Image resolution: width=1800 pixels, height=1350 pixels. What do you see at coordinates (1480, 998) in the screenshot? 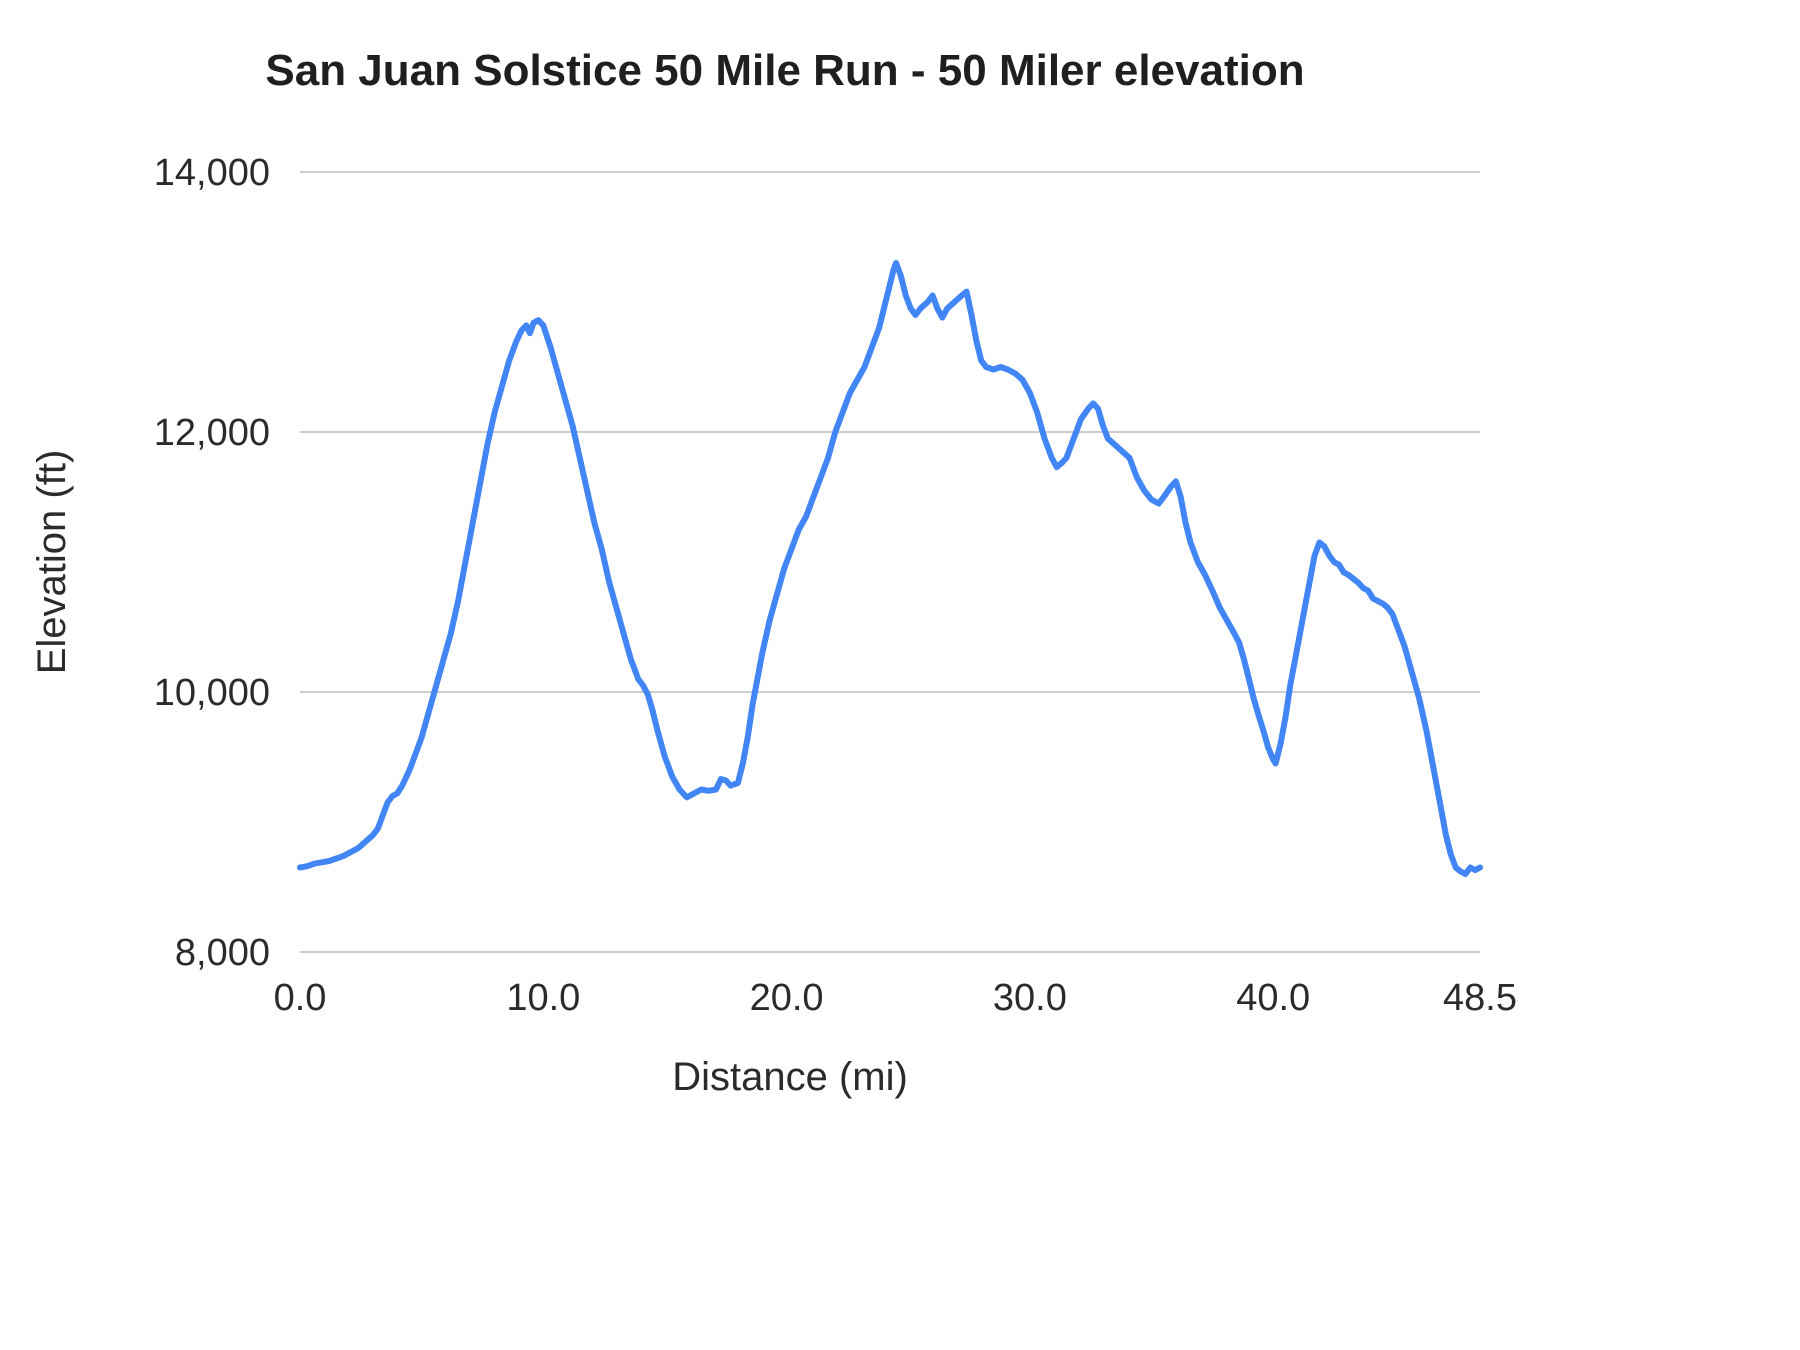
I see `x-tick-label: 48.5` at bounding box center [1480, 998].